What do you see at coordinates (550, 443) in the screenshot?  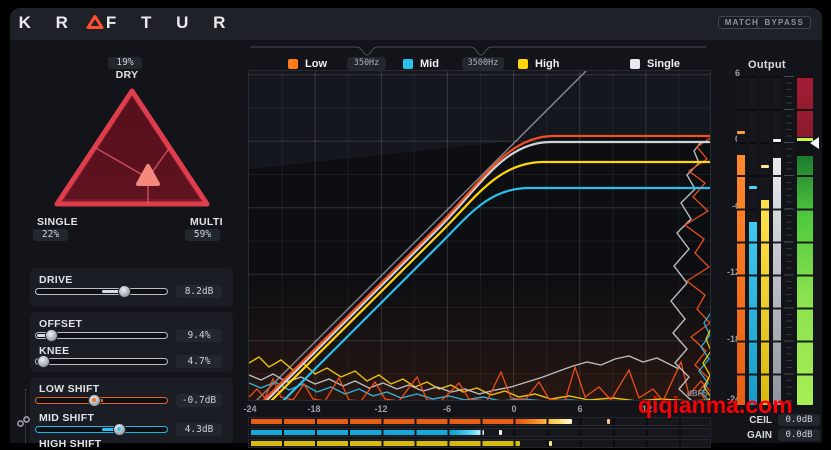 I see `high-band-peak-tick` at bounding box center [550, 443].